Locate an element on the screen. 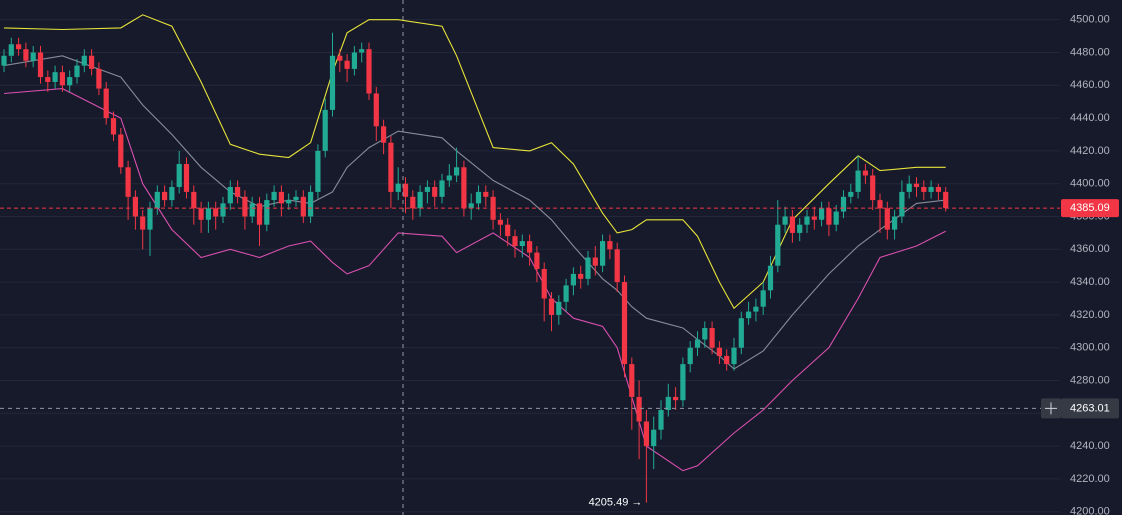  y-tick-label: 4500.00 is located at coordinates (1090, 20).